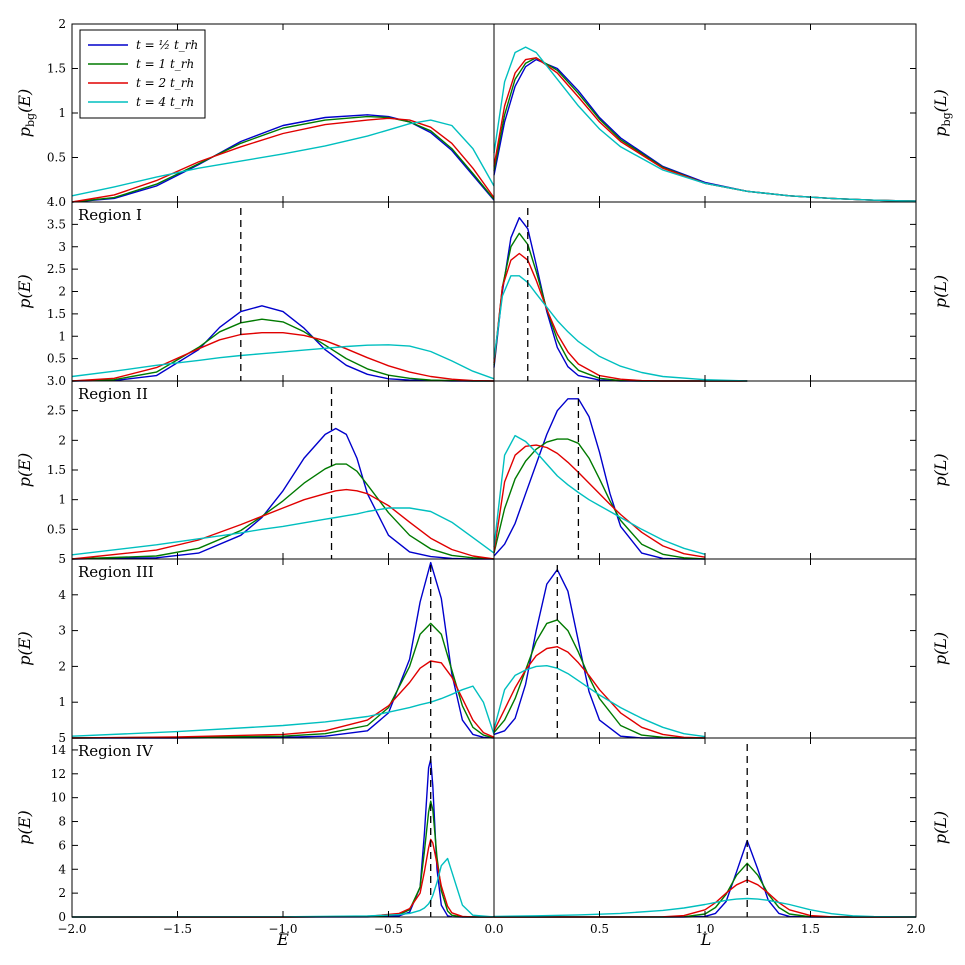 The width and height of the screenshot is (965, 965). Describe the element at coordinates (71, 929) in the screenshot. I see `x-tick-label: −2.0` at that location.